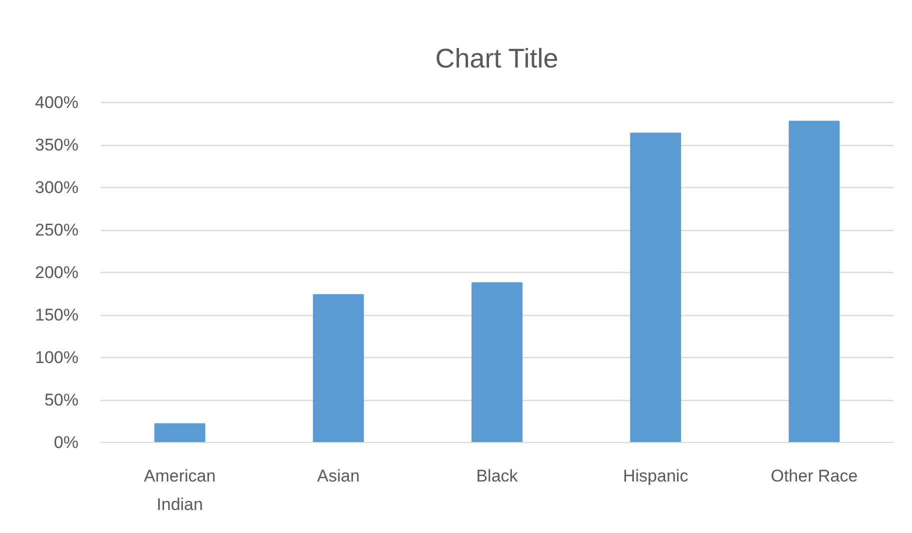  What do you see at coordinates (57, 187) in the screenshot?
I see `y-tick-label: 300%` at bounding box center [57, 187].